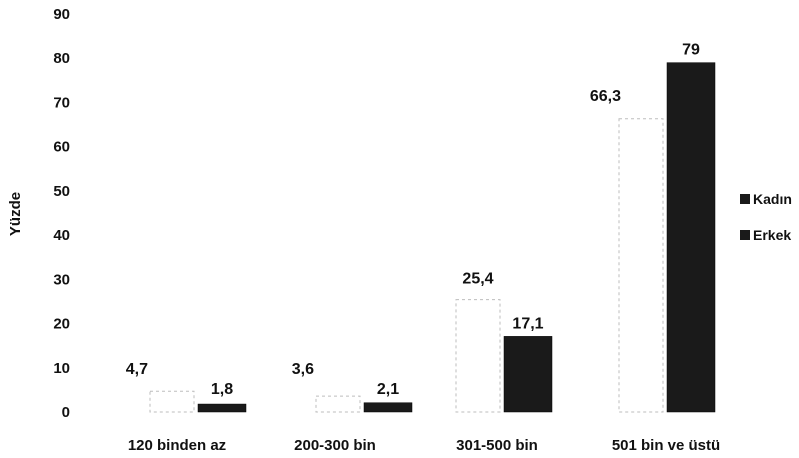 The image size is (799, 458). What do you see at coordinates (605, 96) in the screenshot?
I see `data-label-kadın: 66,3` at bounding box center [605, 96].